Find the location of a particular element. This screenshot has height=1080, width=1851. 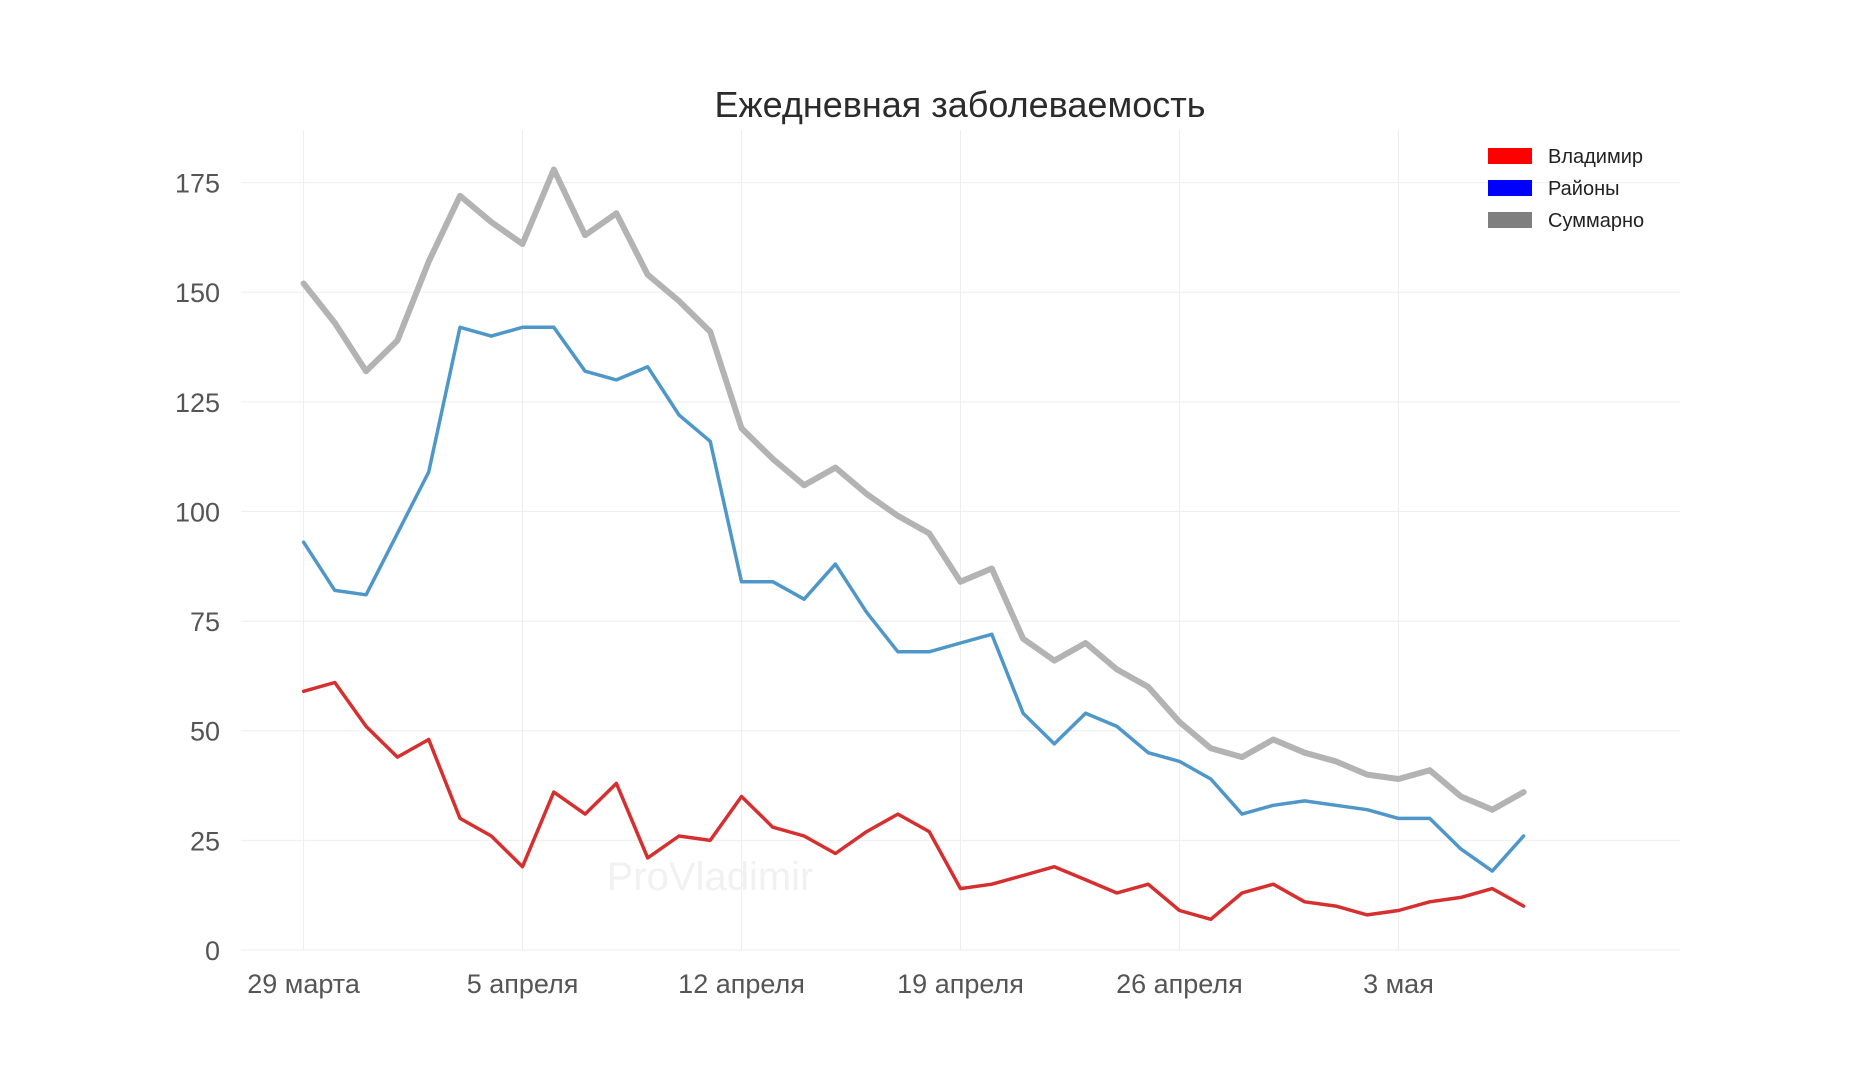

legend-swatch-districts is located at coordinates (1510, 188).